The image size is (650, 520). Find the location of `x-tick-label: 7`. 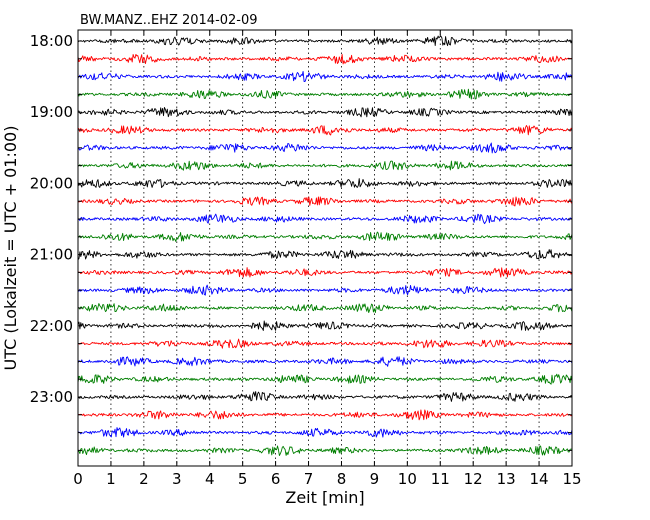

x-tick-label: 7 is located at coordinates (309, 479).